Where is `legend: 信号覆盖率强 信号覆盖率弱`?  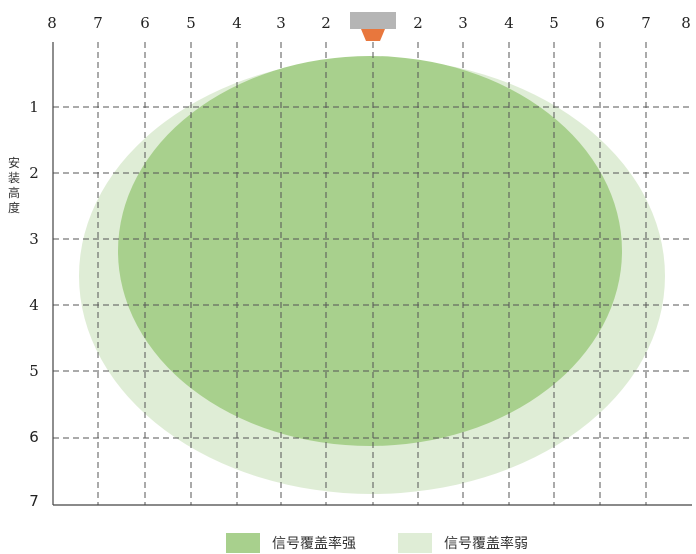 legend: 信号覆盖率强 信号覆盖率弱 is located at coordinates (348, 543).